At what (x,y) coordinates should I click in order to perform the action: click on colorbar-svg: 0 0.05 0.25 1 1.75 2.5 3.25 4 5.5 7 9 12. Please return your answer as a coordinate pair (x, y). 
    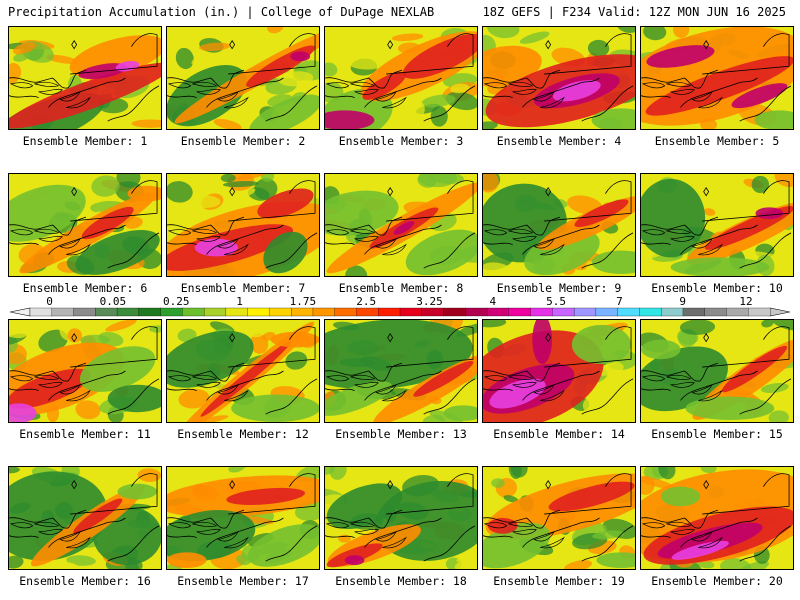
    Looking at the image, I should click on (400, 306).